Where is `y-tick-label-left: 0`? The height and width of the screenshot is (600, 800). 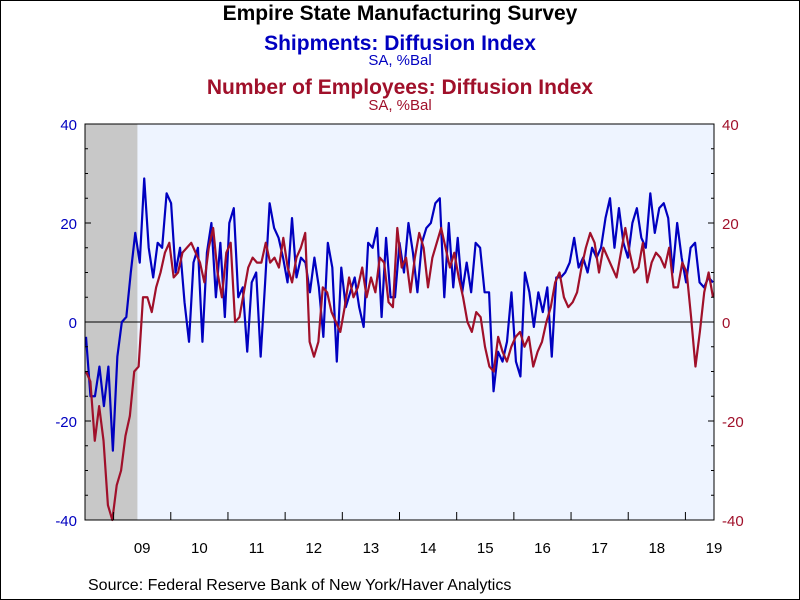 y-tick-label-left: 0 is located at coordinates (73, 323).